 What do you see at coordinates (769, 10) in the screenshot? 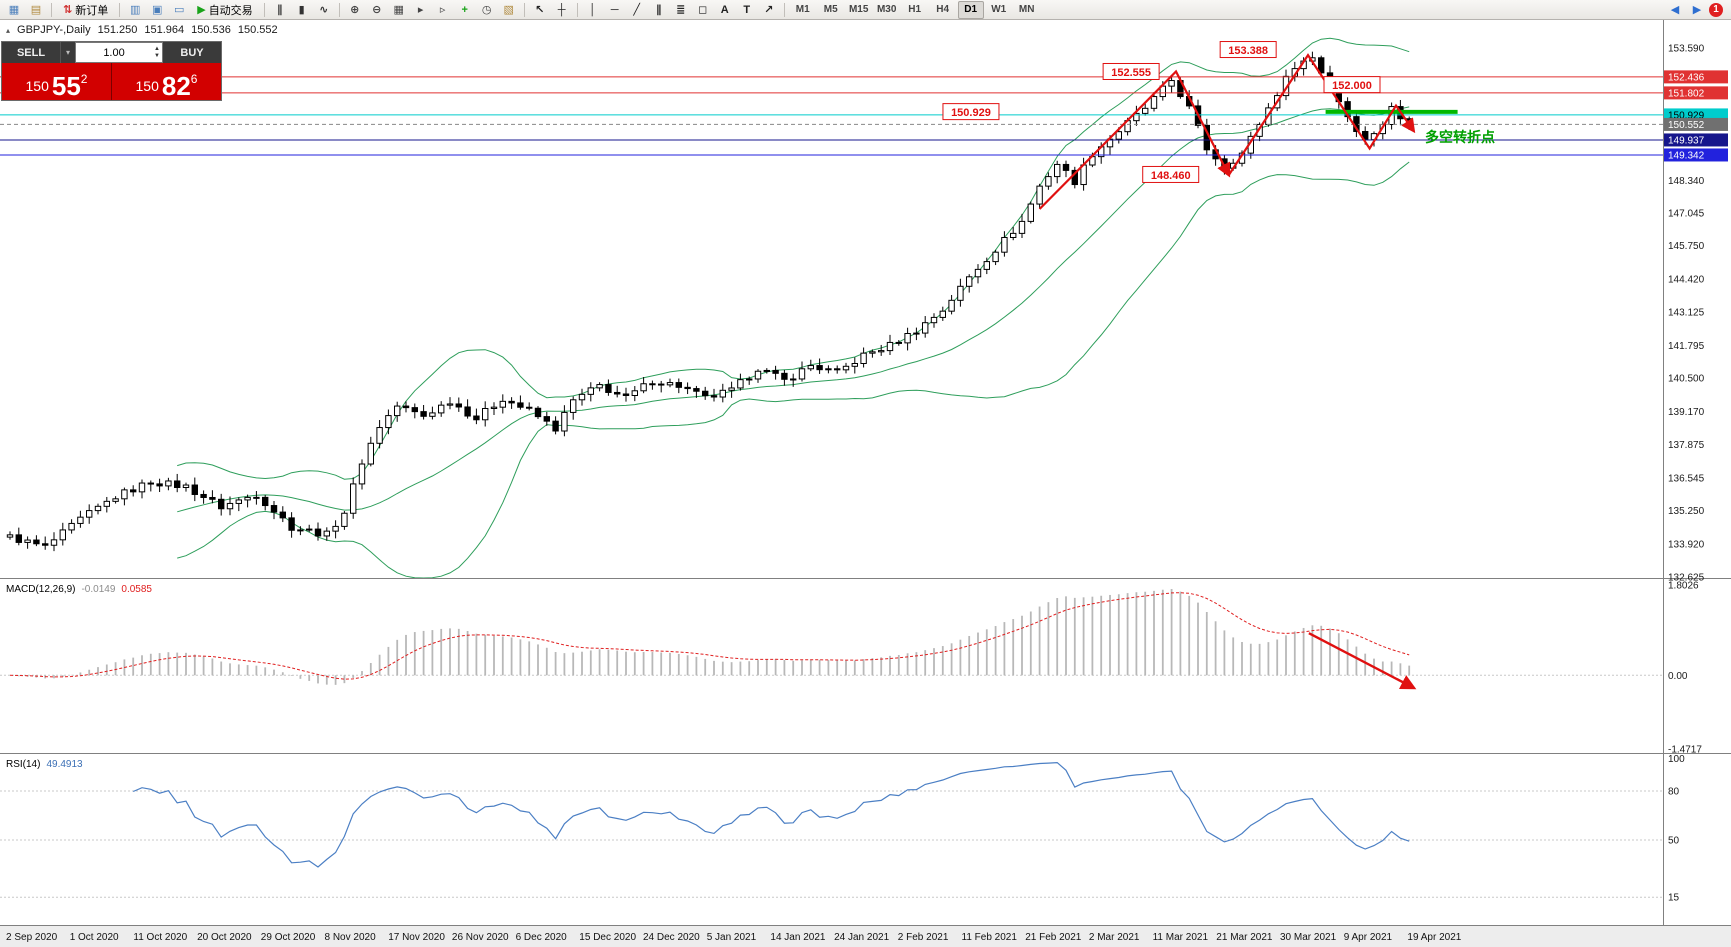
I see `arrows-icon: ↗` at bounding box center [769, 10].